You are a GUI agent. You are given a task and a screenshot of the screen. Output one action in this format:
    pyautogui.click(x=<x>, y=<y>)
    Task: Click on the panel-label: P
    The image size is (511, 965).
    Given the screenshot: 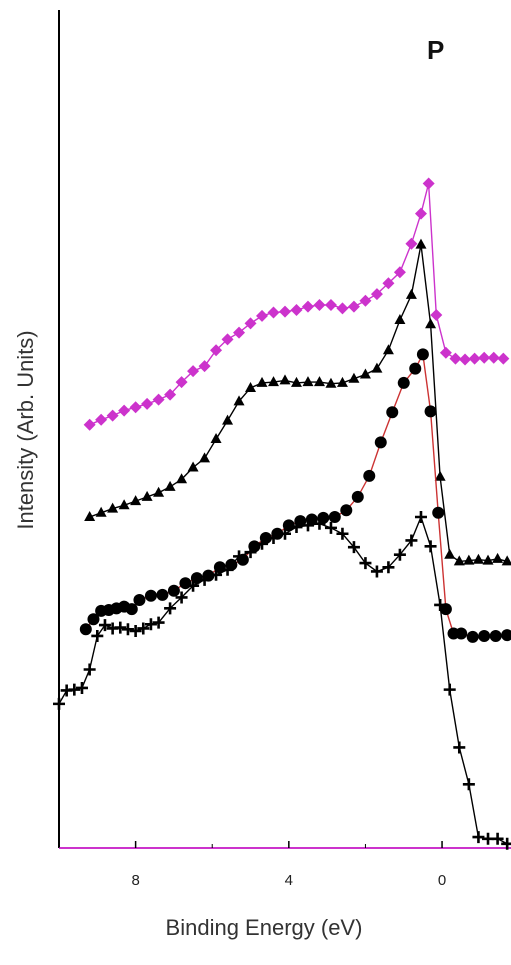 What is the action you would take?
    pyautogui.click(x=435, y=50)
    